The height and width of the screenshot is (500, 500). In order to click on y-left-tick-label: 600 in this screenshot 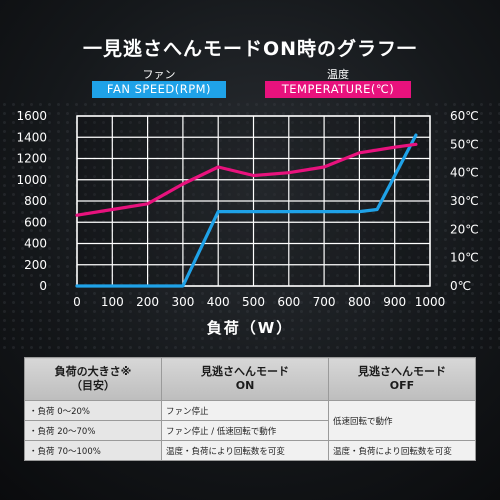, I will do `click(35, 222)`.